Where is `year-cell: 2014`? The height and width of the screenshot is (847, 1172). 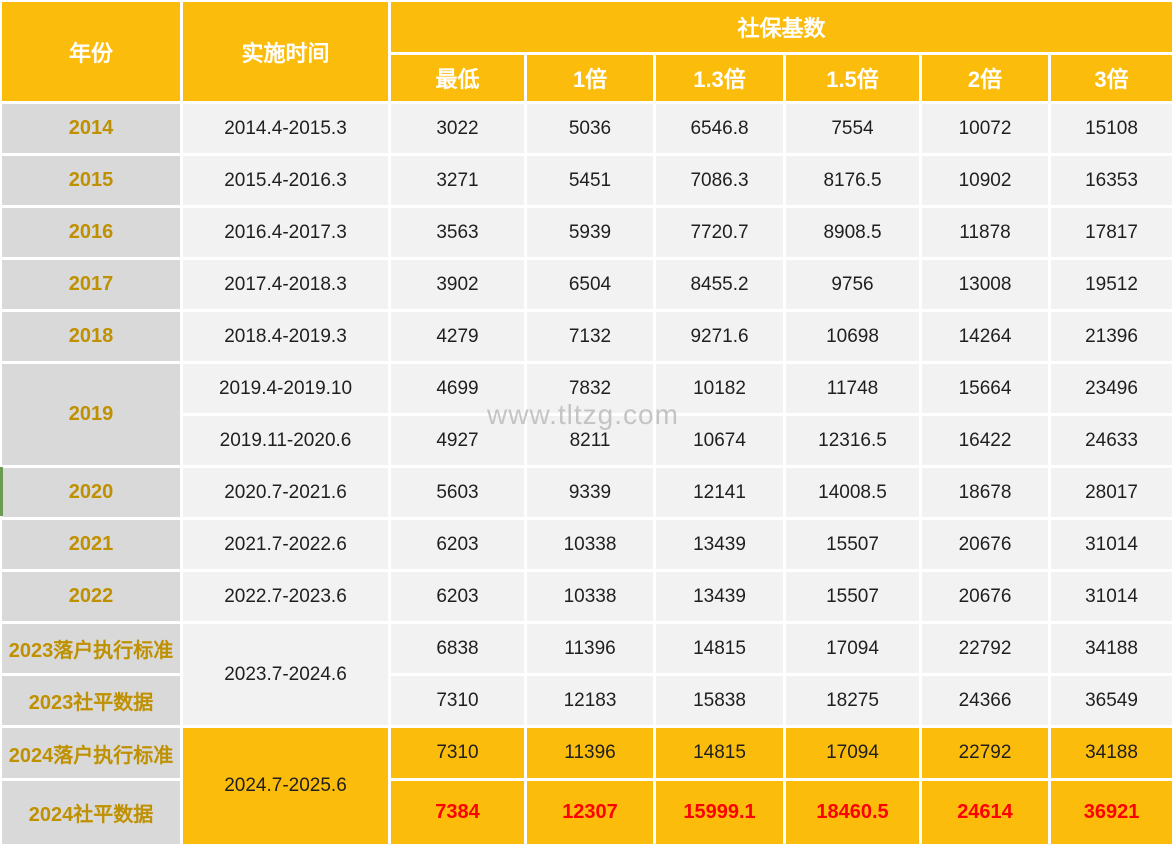 year-cell: 2014 is located at coordinates (91, 128).